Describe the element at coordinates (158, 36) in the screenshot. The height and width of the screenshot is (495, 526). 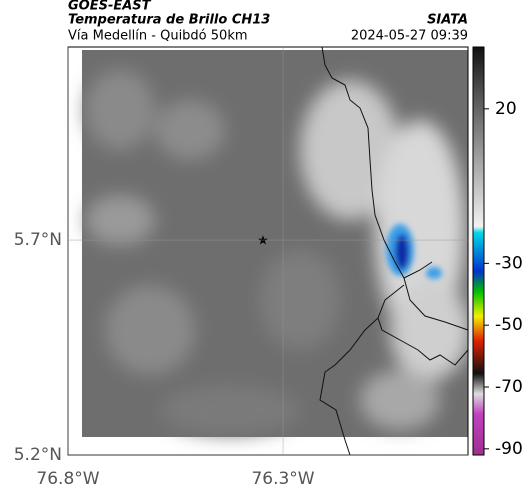
I see `subtitle: Vía Medellín - Quibdó 50km` at that location.